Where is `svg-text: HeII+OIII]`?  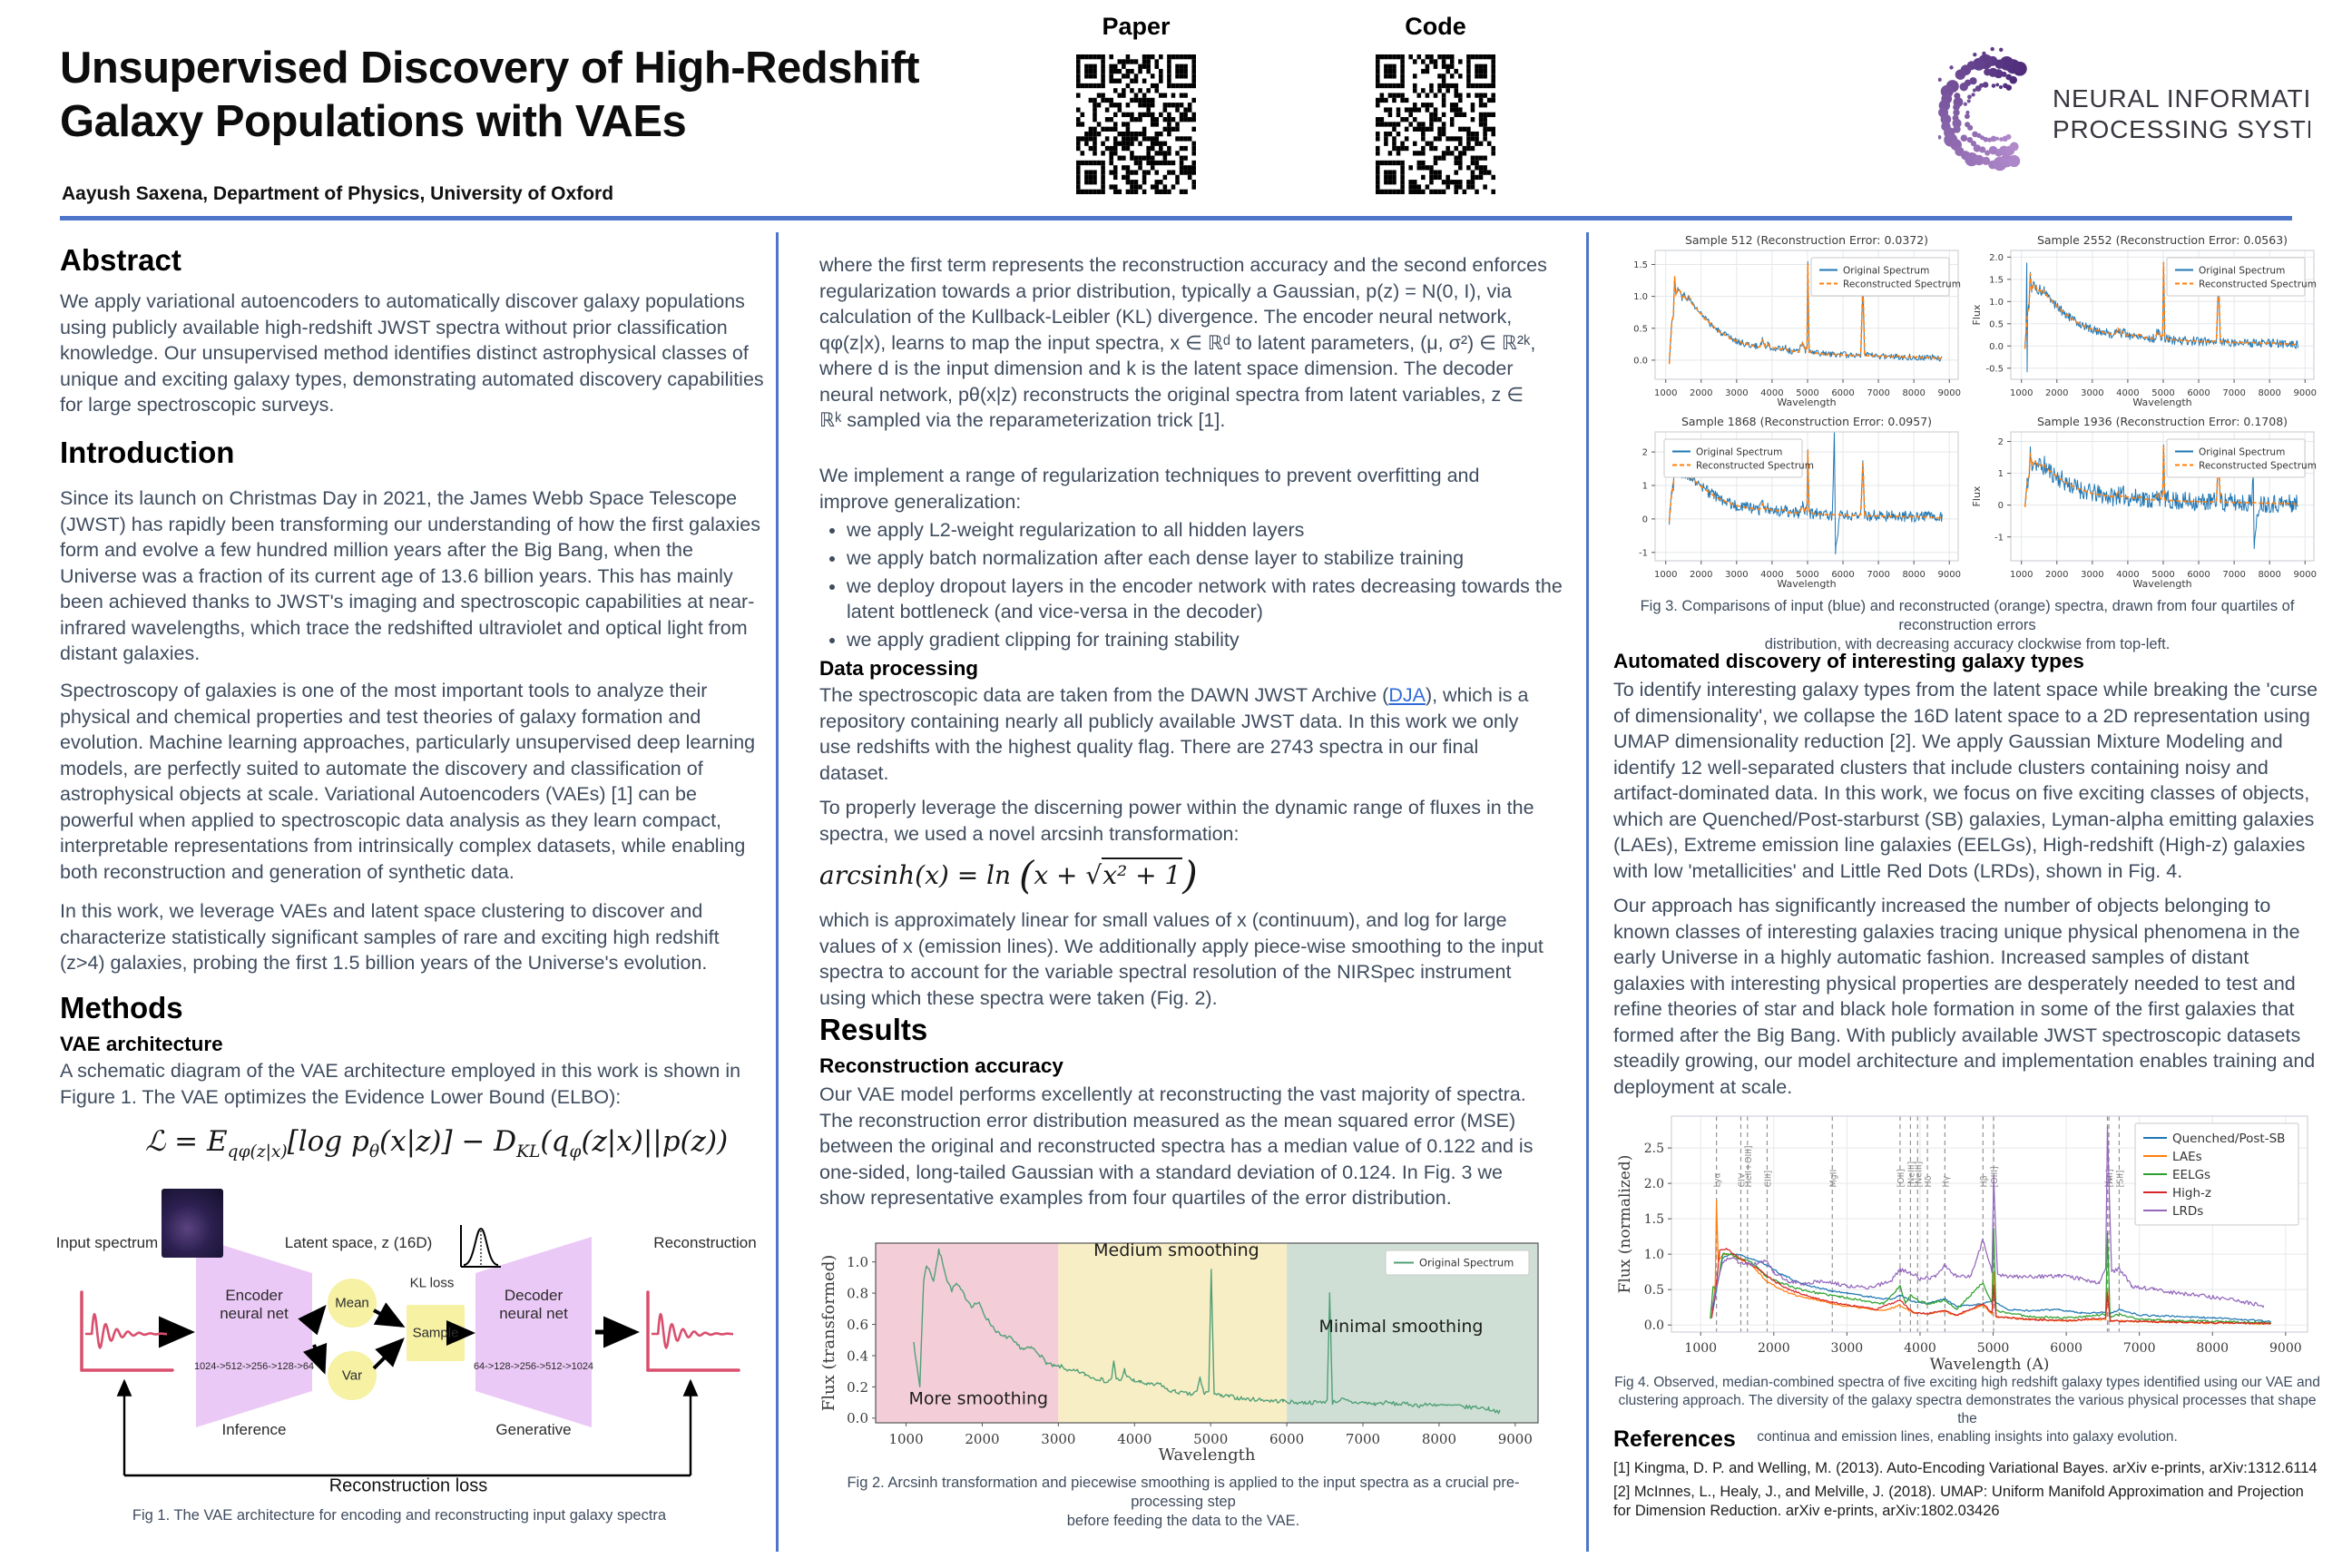
svg-text: HeII+OIII] is located at coordinates (1749, 1166).